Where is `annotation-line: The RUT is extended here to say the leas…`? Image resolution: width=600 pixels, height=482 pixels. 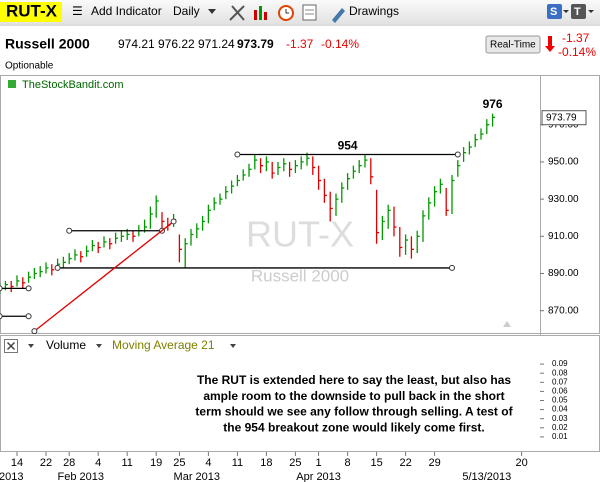
annotation-line: The RUT is extended here to say the leas… is located at coordinates (354, 380).